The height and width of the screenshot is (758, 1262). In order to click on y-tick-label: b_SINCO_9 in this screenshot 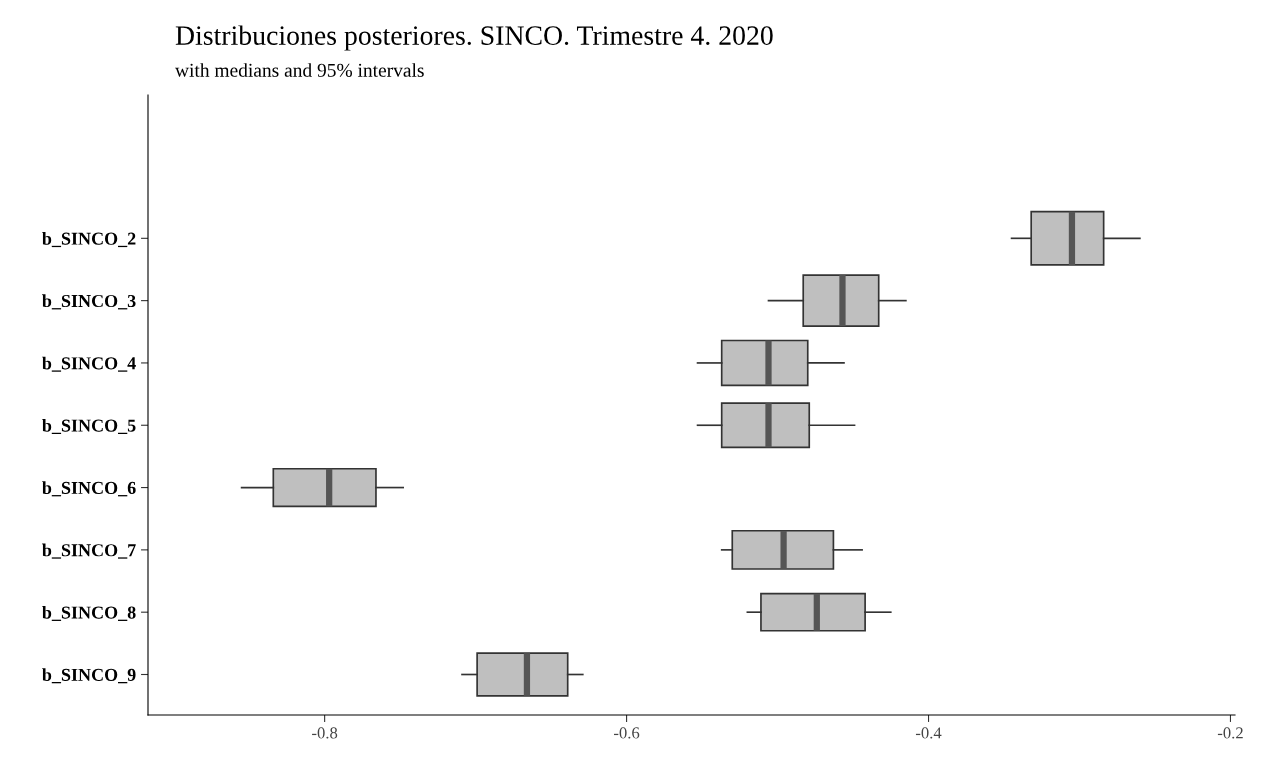, I will do `click(89, 676)`.